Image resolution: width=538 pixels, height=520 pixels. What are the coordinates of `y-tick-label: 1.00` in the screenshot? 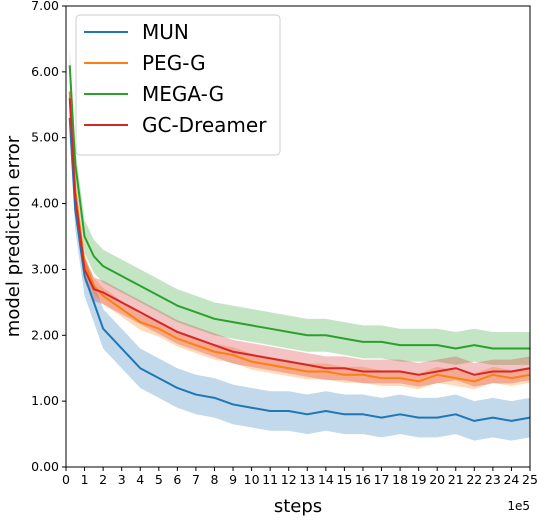 It's located at (45, 400).